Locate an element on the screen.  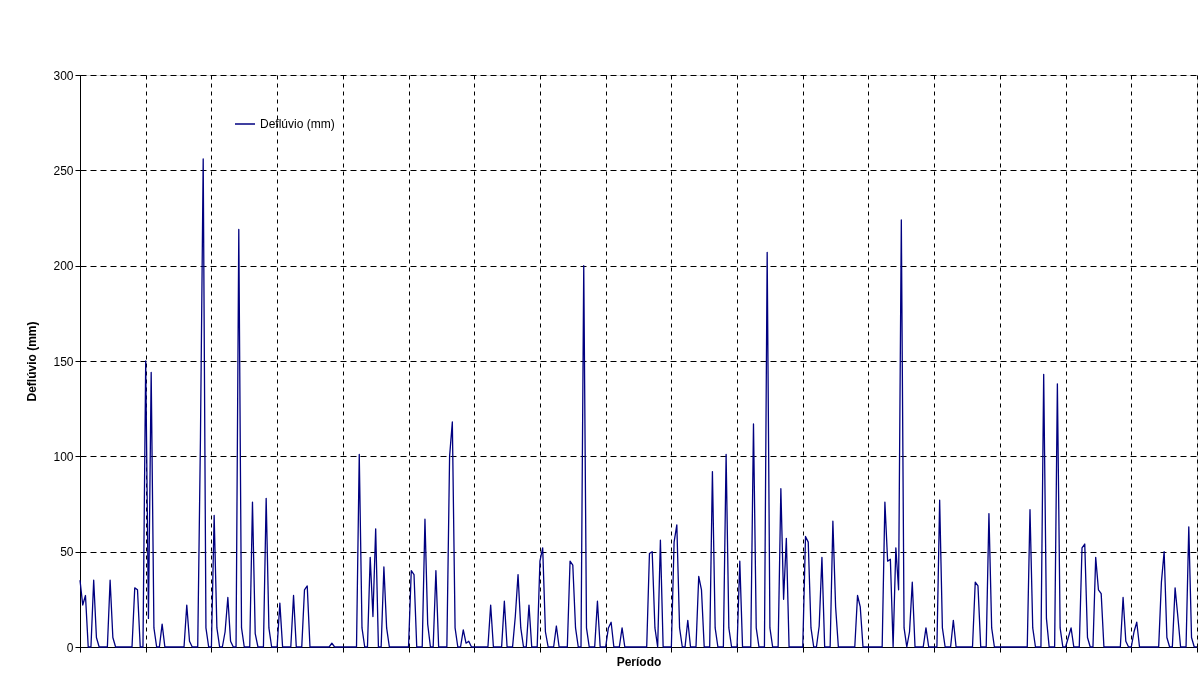
y-tick-label: 50 is located at coordinates (67, 552).